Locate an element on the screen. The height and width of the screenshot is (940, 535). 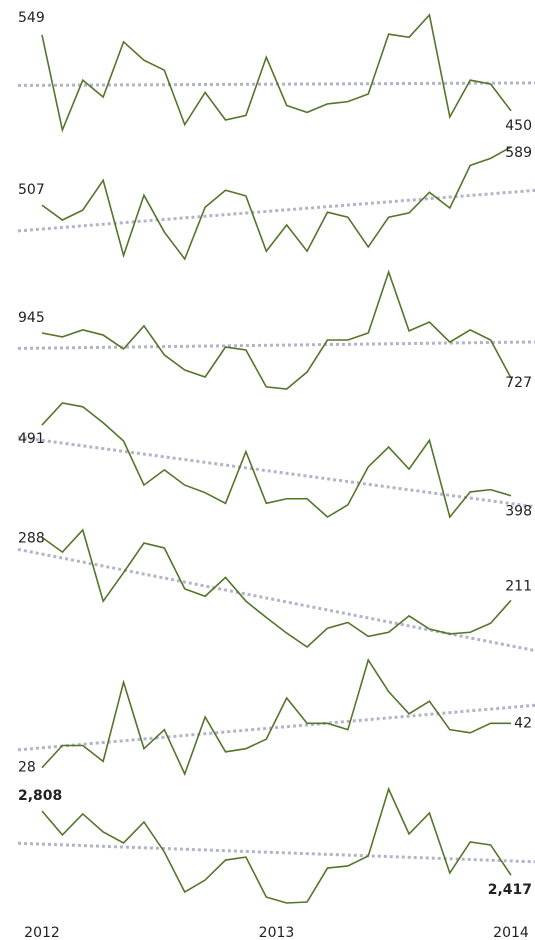
value-label: 2,417 is located at coordinates (510, 890).